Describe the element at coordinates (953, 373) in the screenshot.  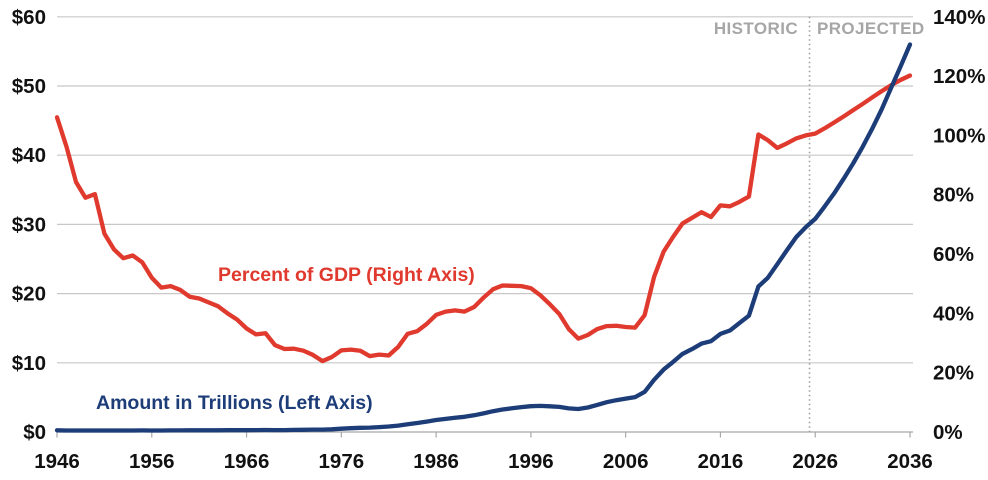
I see `right-axis-label: 20%` at that location.